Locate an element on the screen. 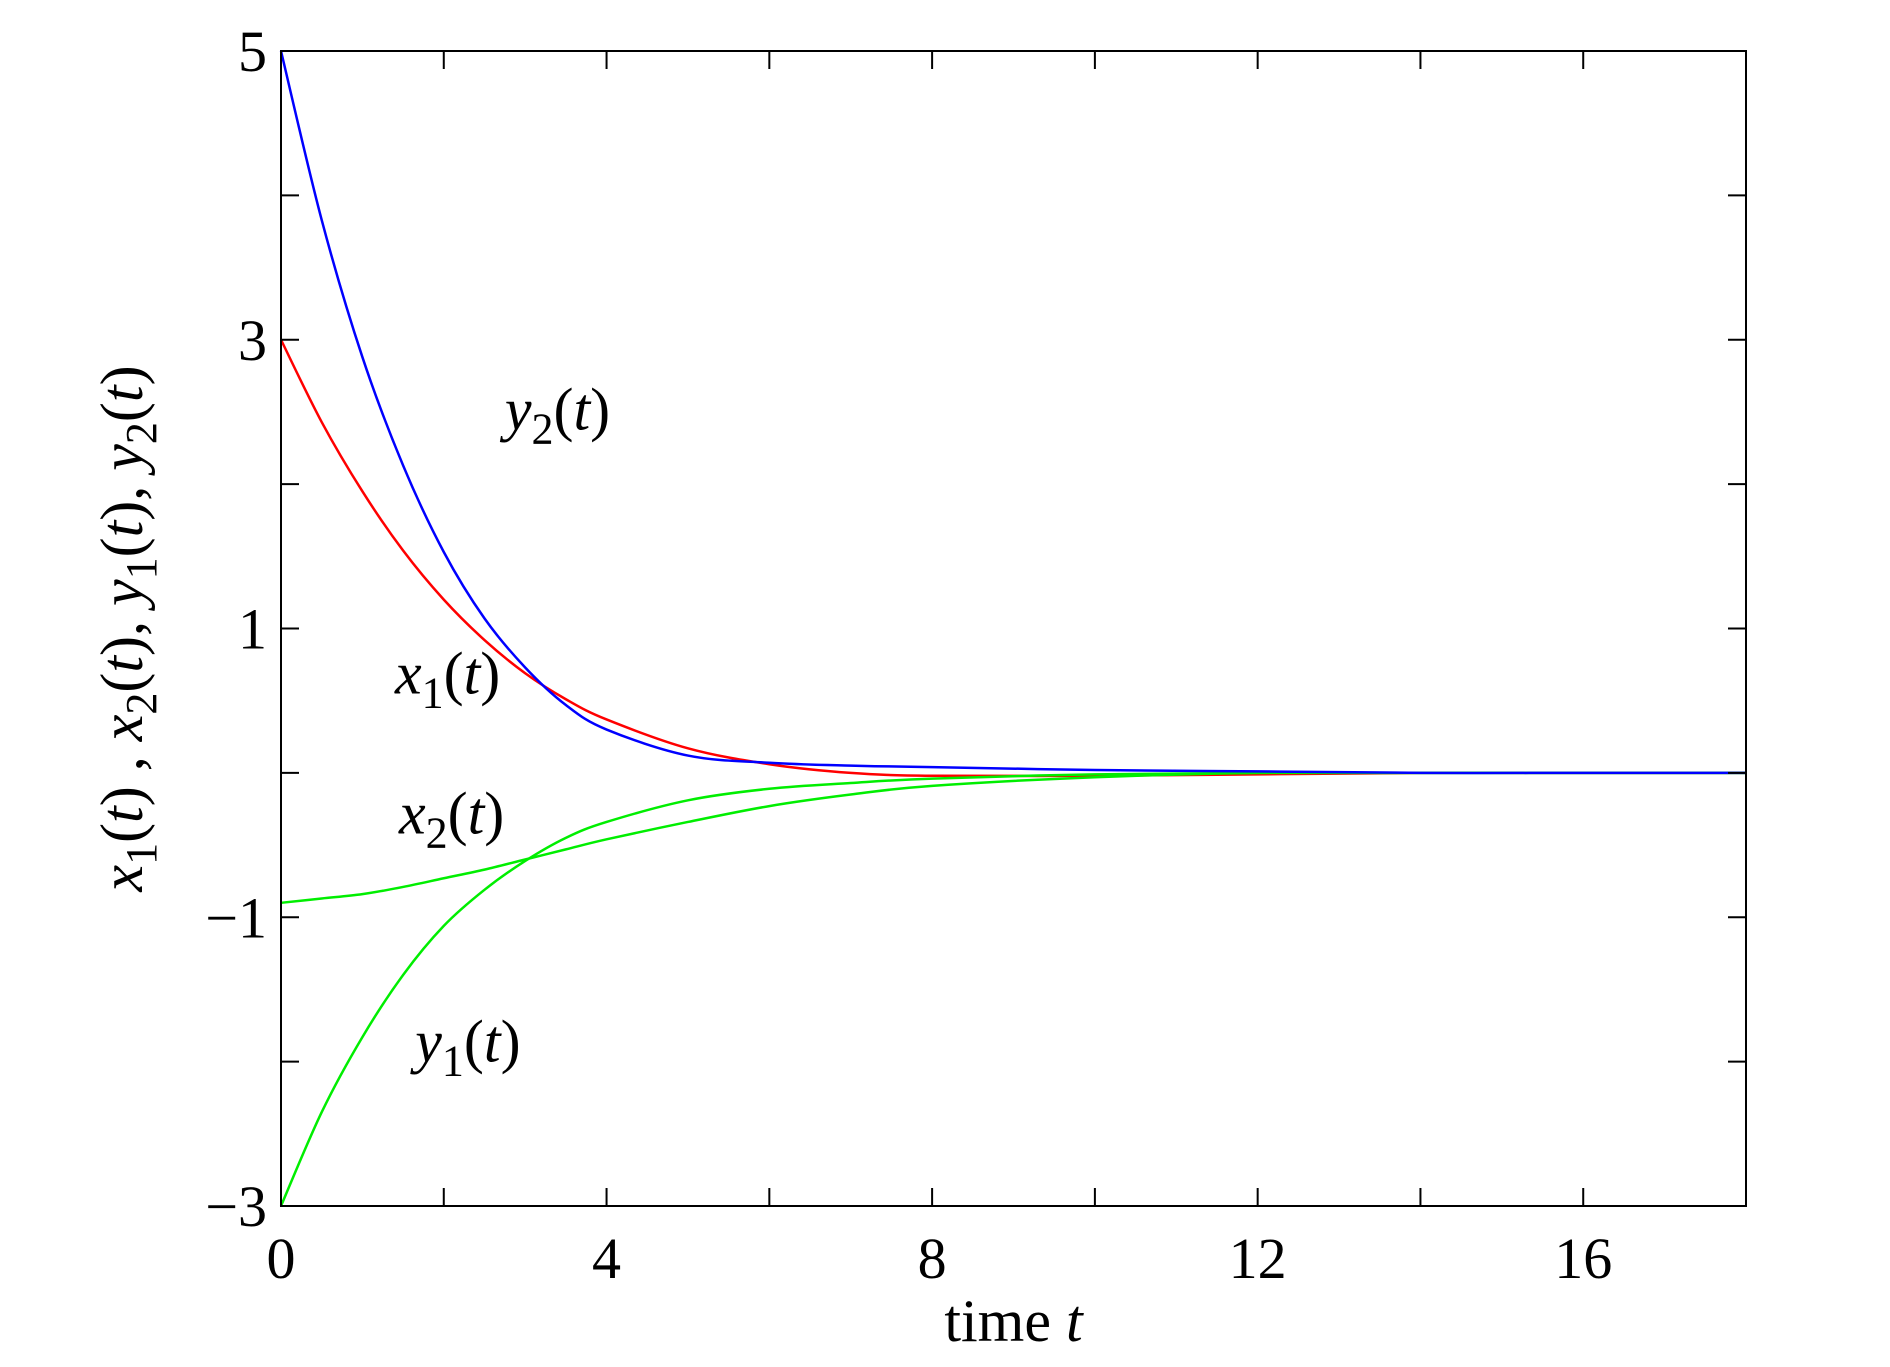 The width and height of the screenshot is (1890, 1367). curve-label-x1: x1(t) is located at coordinates (447, 678).